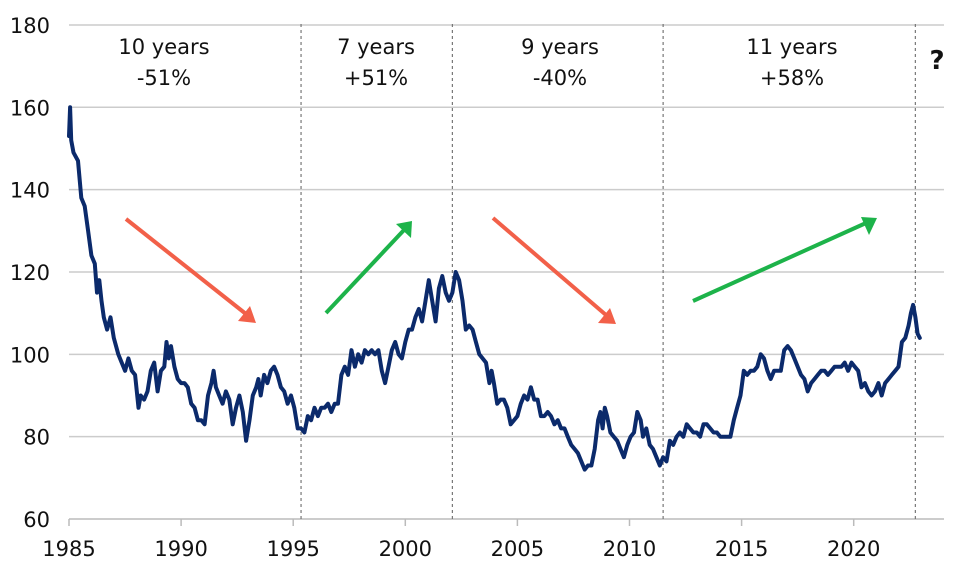 The image size is (975, 565). Describe the element at coordinates (376, 62) in the screenshot. I see `period-label-2: 7 years +51%` at that location.